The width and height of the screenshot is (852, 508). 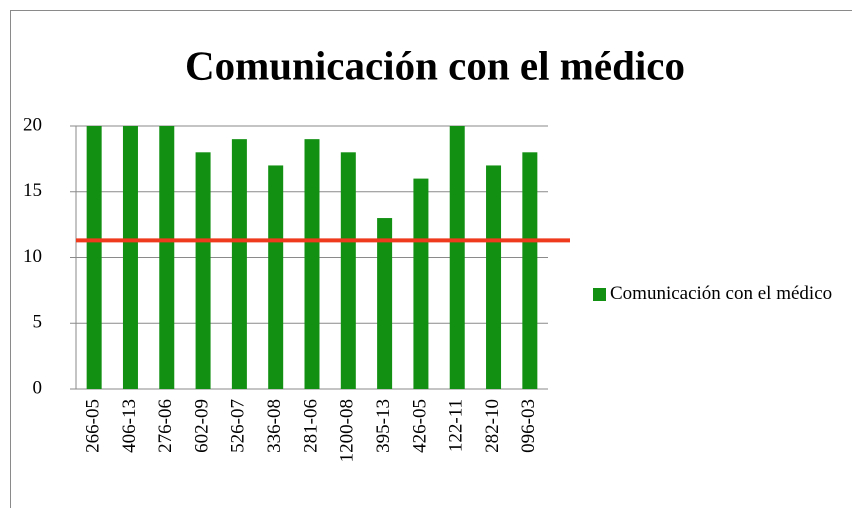 I want to click on x-tick-label: 096-03, so click(x=528, y=426).